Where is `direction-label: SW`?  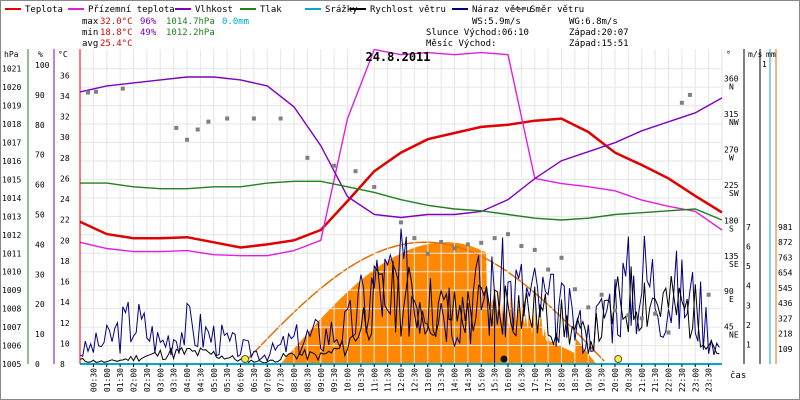 direction-label: SW is located at coordinates (734, 193).